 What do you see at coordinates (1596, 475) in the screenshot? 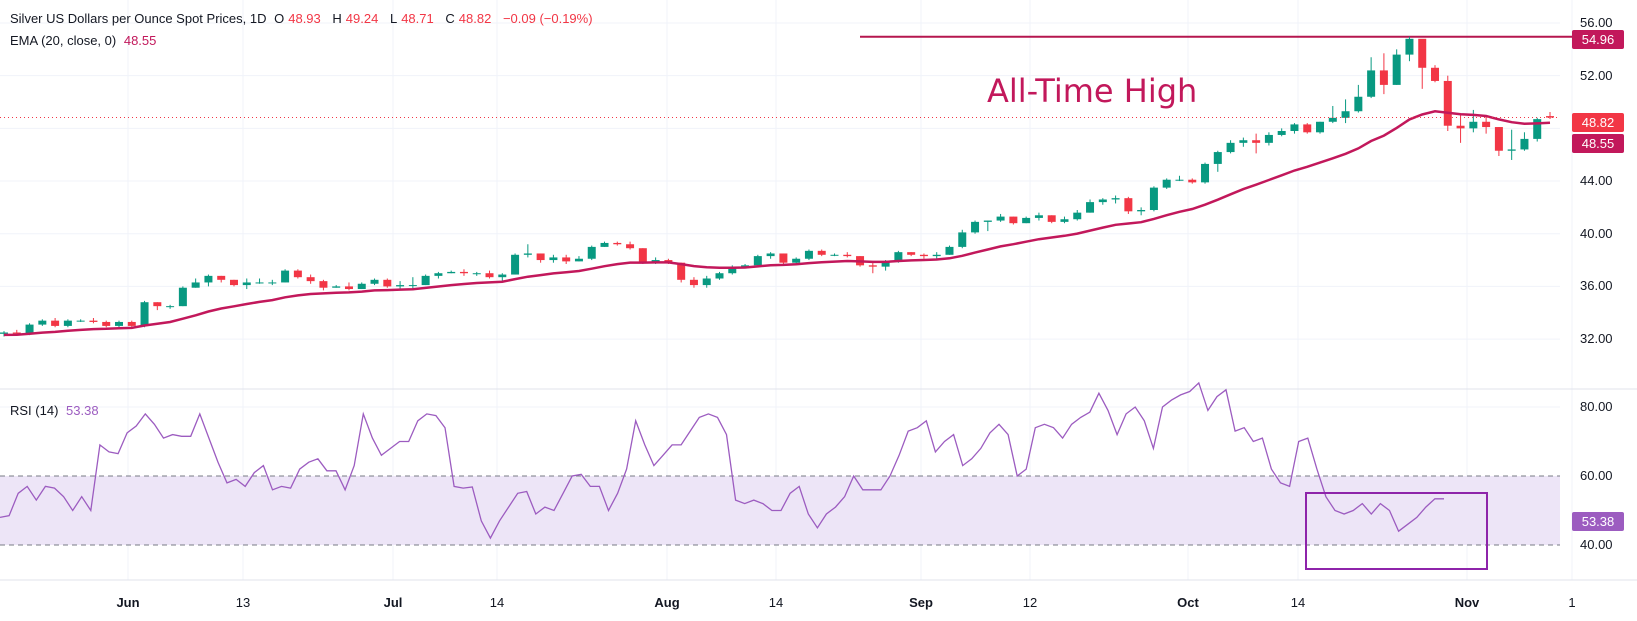
I see `rsi-tick: 60.00` at bounding box center [1596, 475].